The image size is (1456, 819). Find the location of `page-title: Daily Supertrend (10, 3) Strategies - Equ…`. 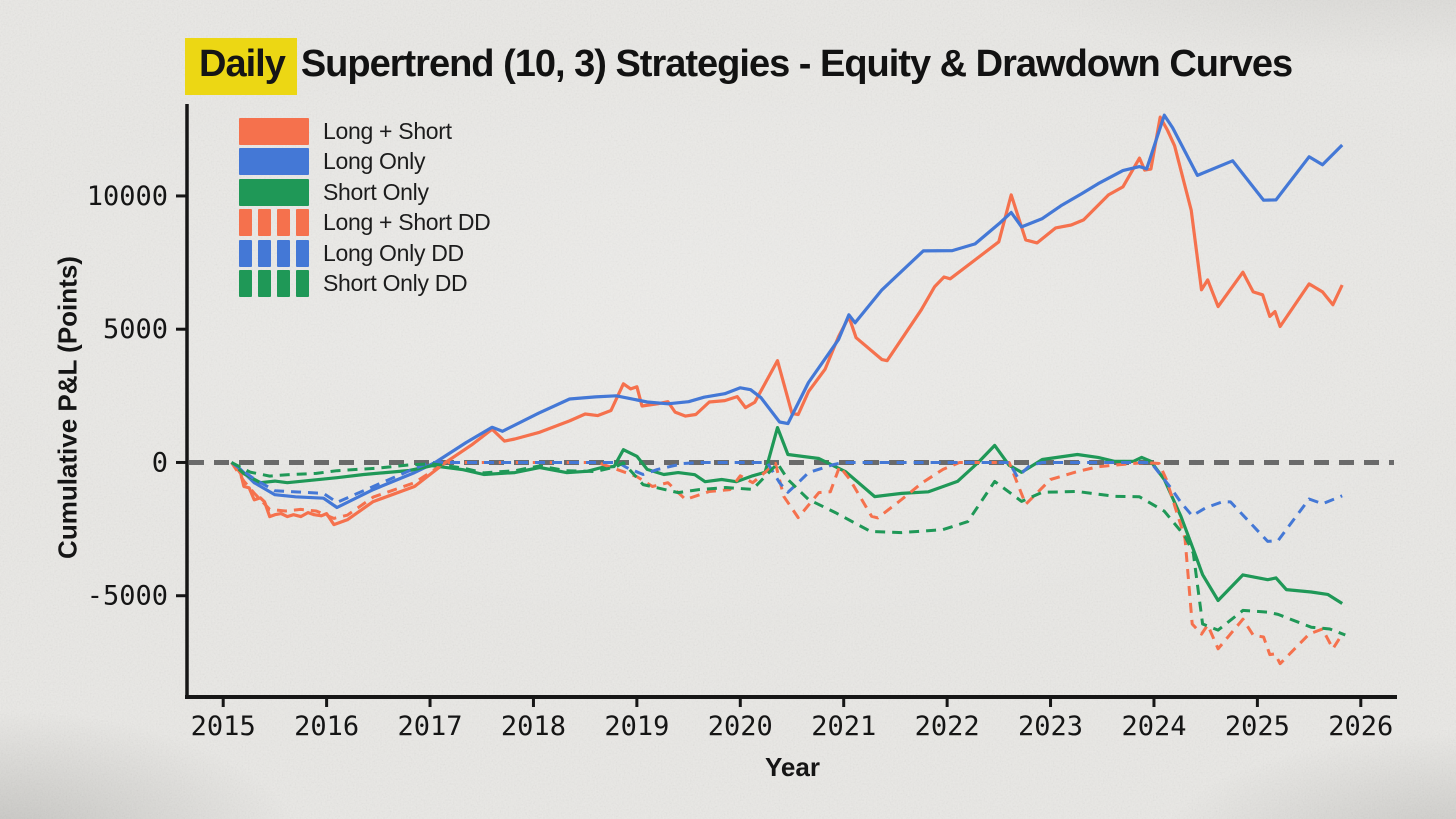

page-title: Daily Supertrend (10, 3) Strategies - Equ… is located at coordinates (739, 66).